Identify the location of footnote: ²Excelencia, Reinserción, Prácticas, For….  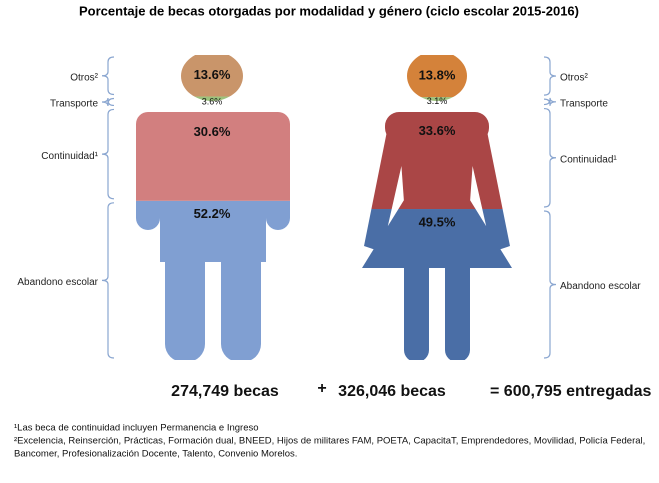
(329, 441).